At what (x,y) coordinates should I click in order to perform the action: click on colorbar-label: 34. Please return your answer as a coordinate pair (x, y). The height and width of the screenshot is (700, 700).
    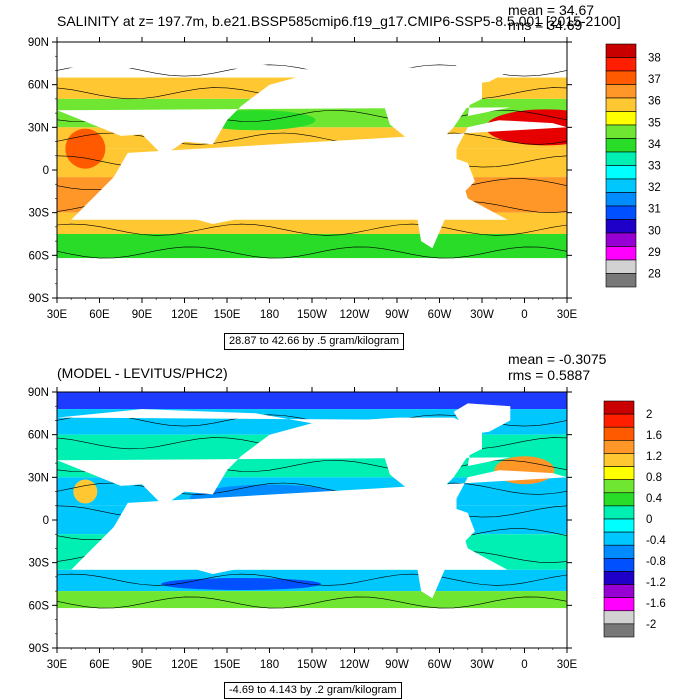
    Looking at the image, I should click on (654, 145).